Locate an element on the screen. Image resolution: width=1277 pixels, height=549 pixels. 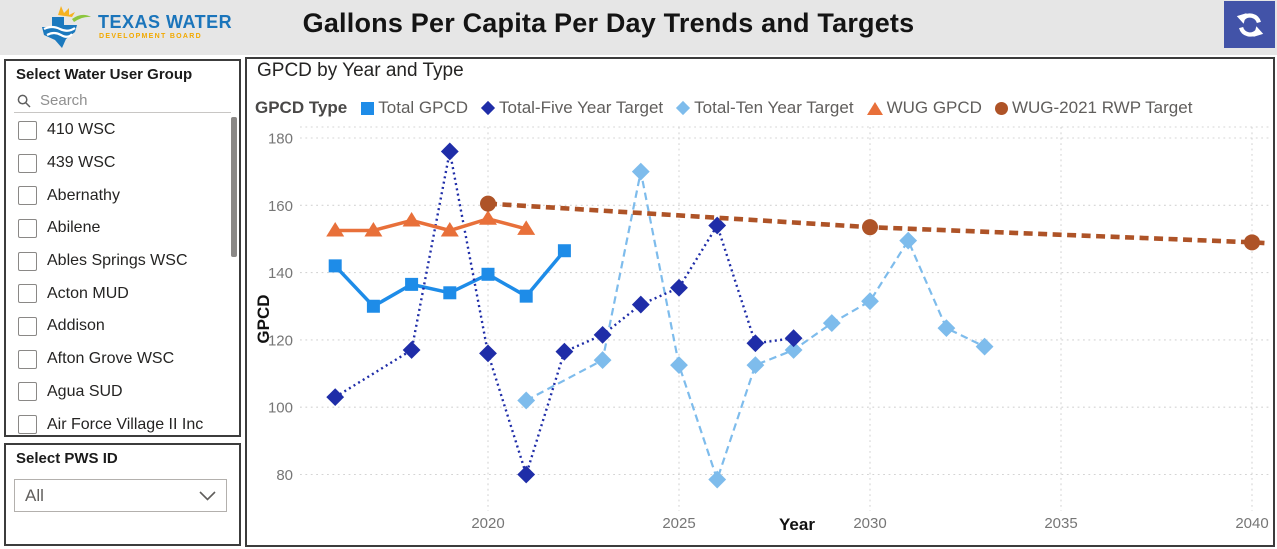
x-tick-label: 2035 is located at coordinates (1060, 523).